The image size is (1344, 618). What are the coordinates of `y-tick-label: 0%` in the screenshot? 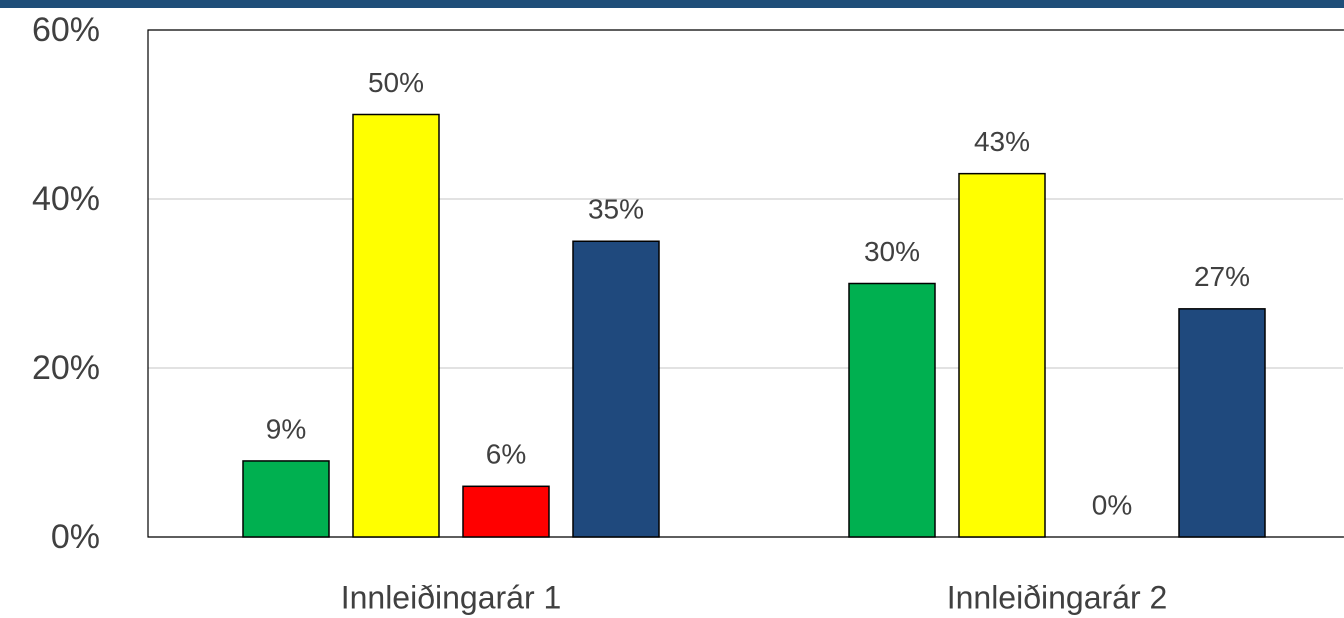 It's located at (75, 537).